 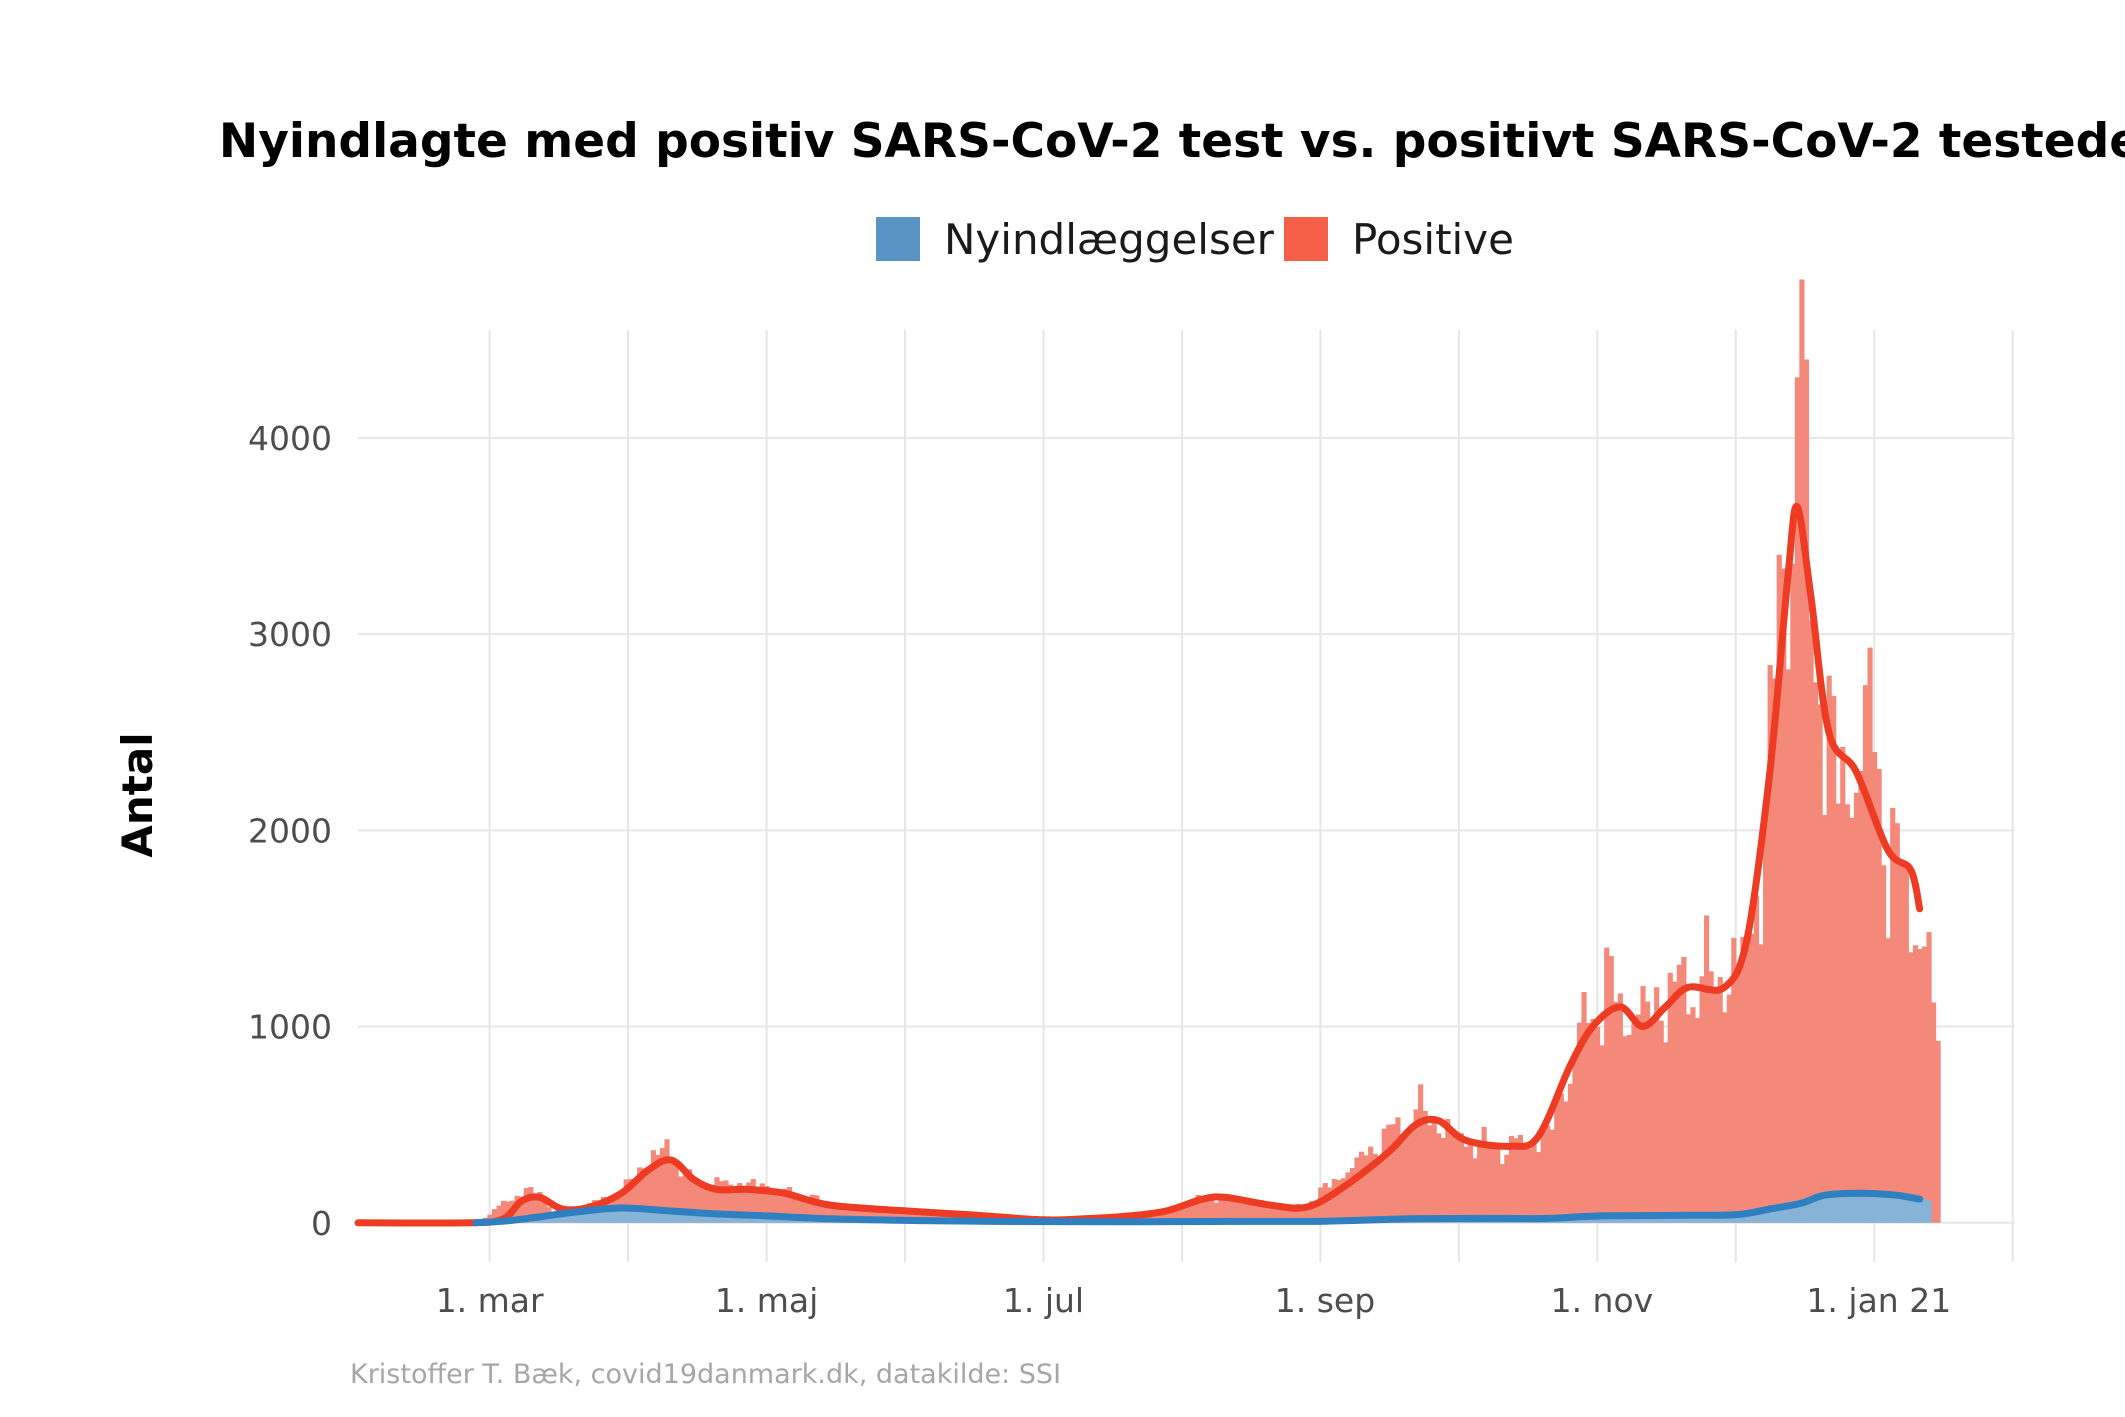 I want to click on legend-label-positive: Positive, so click(x=1433, y=239).